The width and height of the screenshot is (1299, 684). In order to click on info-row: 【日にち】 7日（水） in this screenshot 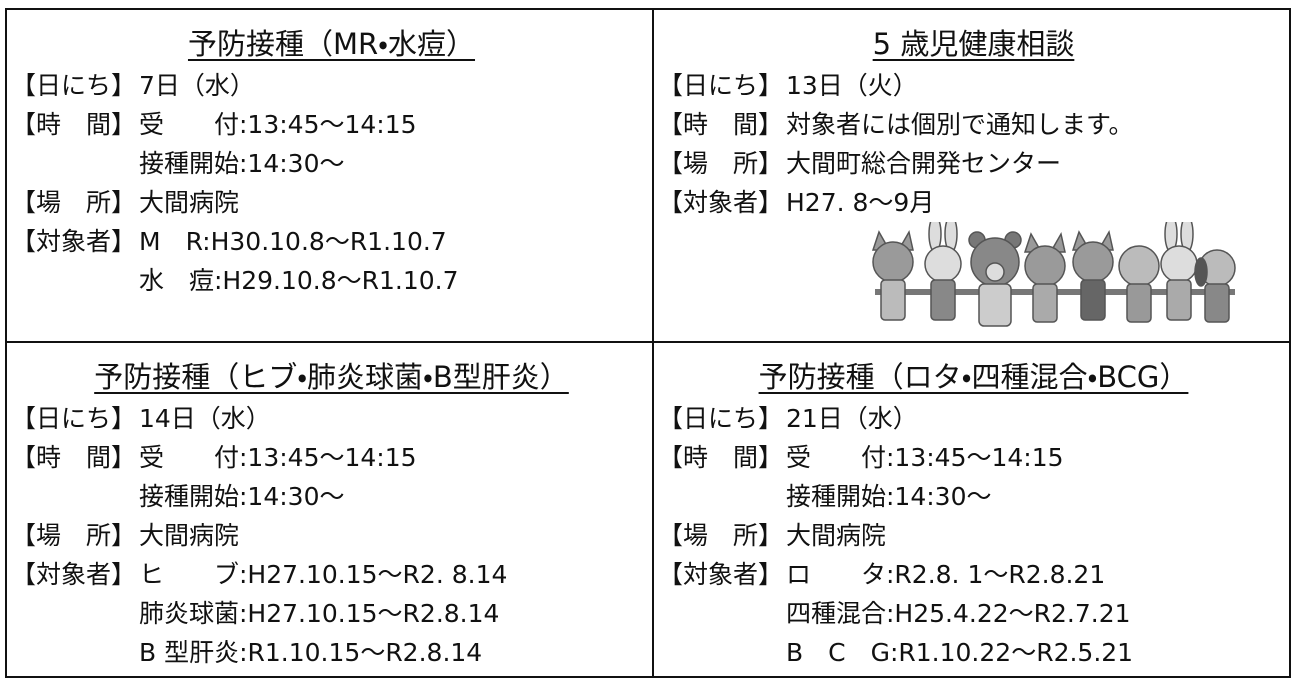, I will do `click(331, 85)`.